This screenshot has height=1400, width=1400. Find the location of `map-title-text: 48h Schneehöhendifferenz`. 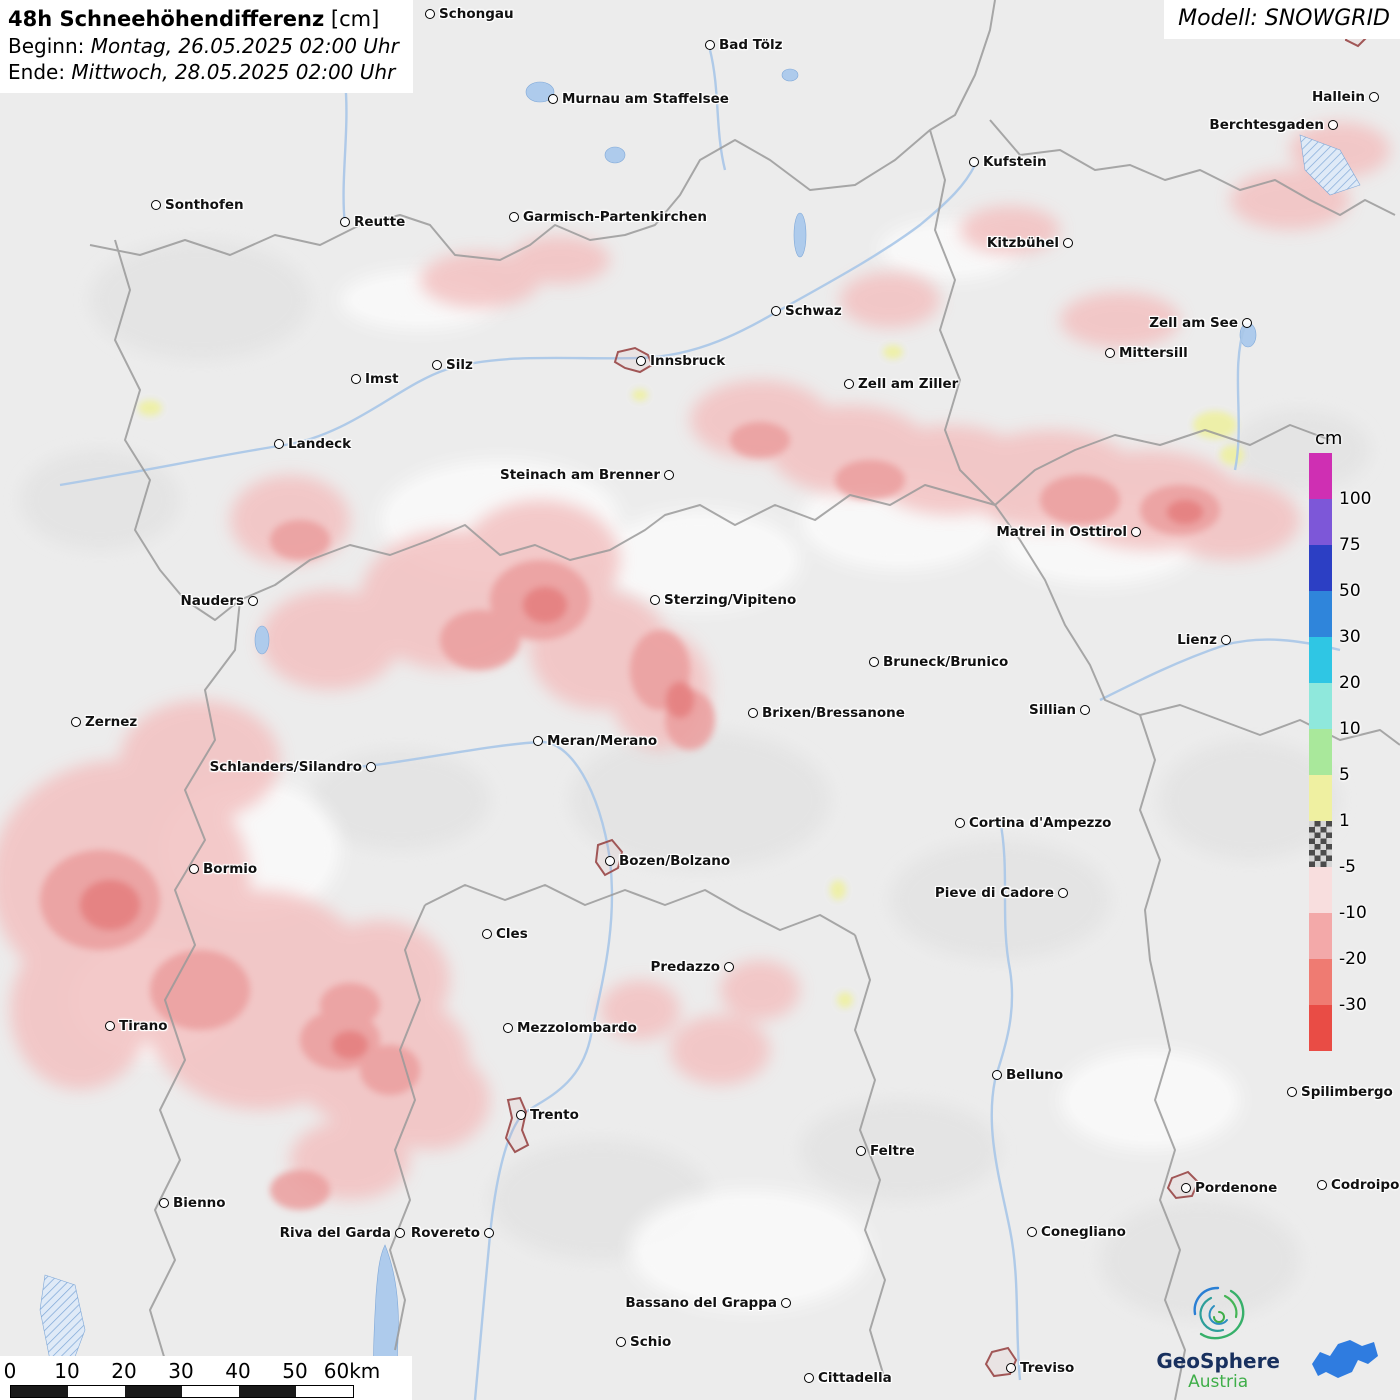

map-title-text: 48h Schneehöhendifferenz is located at coordinates (166, 19).